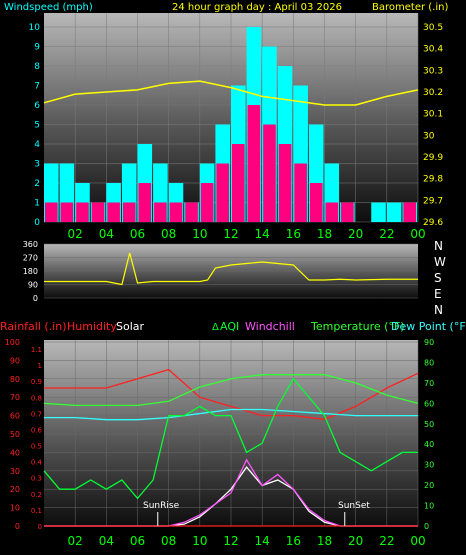  I want to click on barometer-y-tick-label: 30.1, so click(433, 115).